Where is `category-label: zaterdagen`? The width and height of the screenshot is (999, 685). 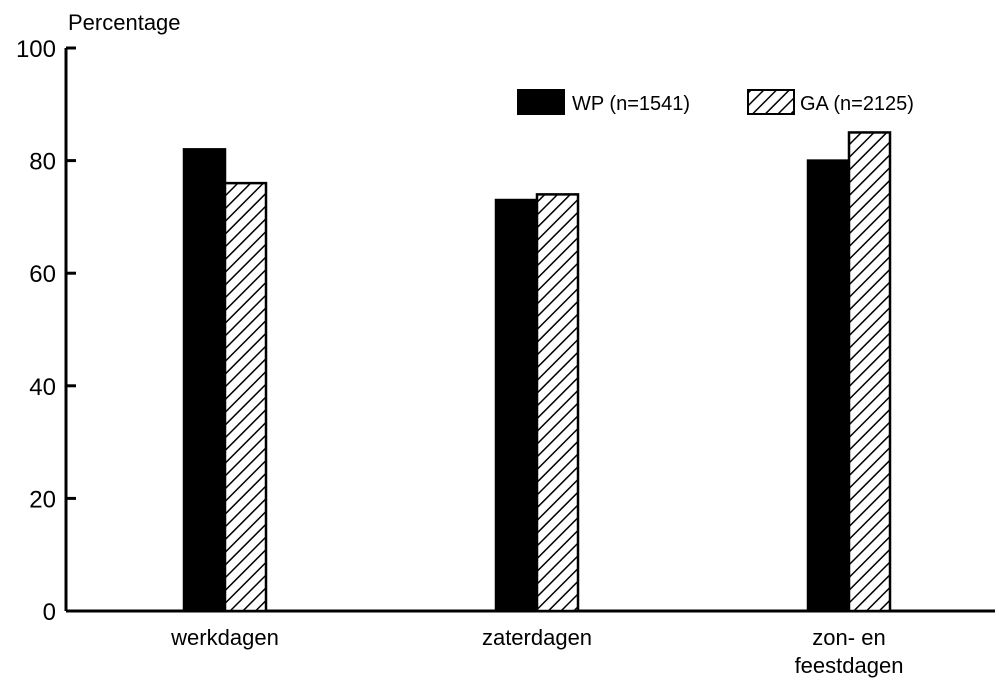
category-label: zaterdagen is located at coordinates (537, 637).